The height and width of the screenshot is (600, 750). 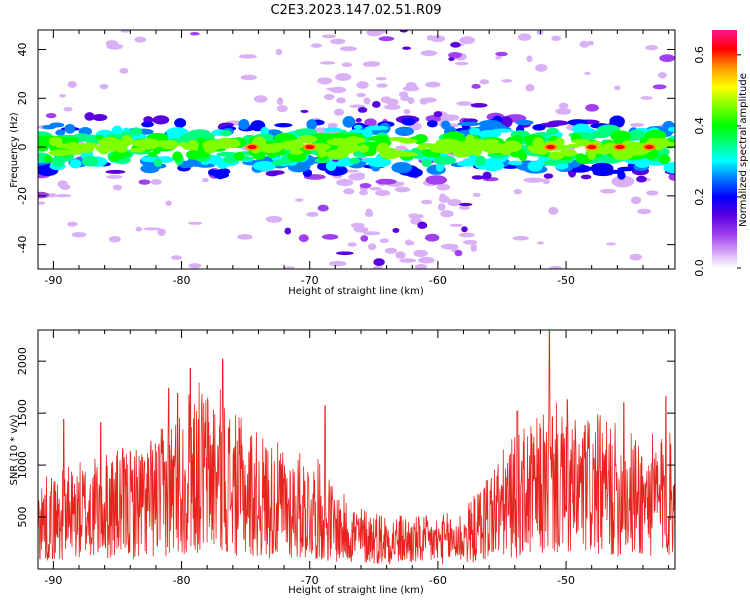 What do you see at coordinates (14, 449) in the screenshot?
I see `snr-y-axis-label: SNR (10 * v/v)` at bounding box center [14, 449].